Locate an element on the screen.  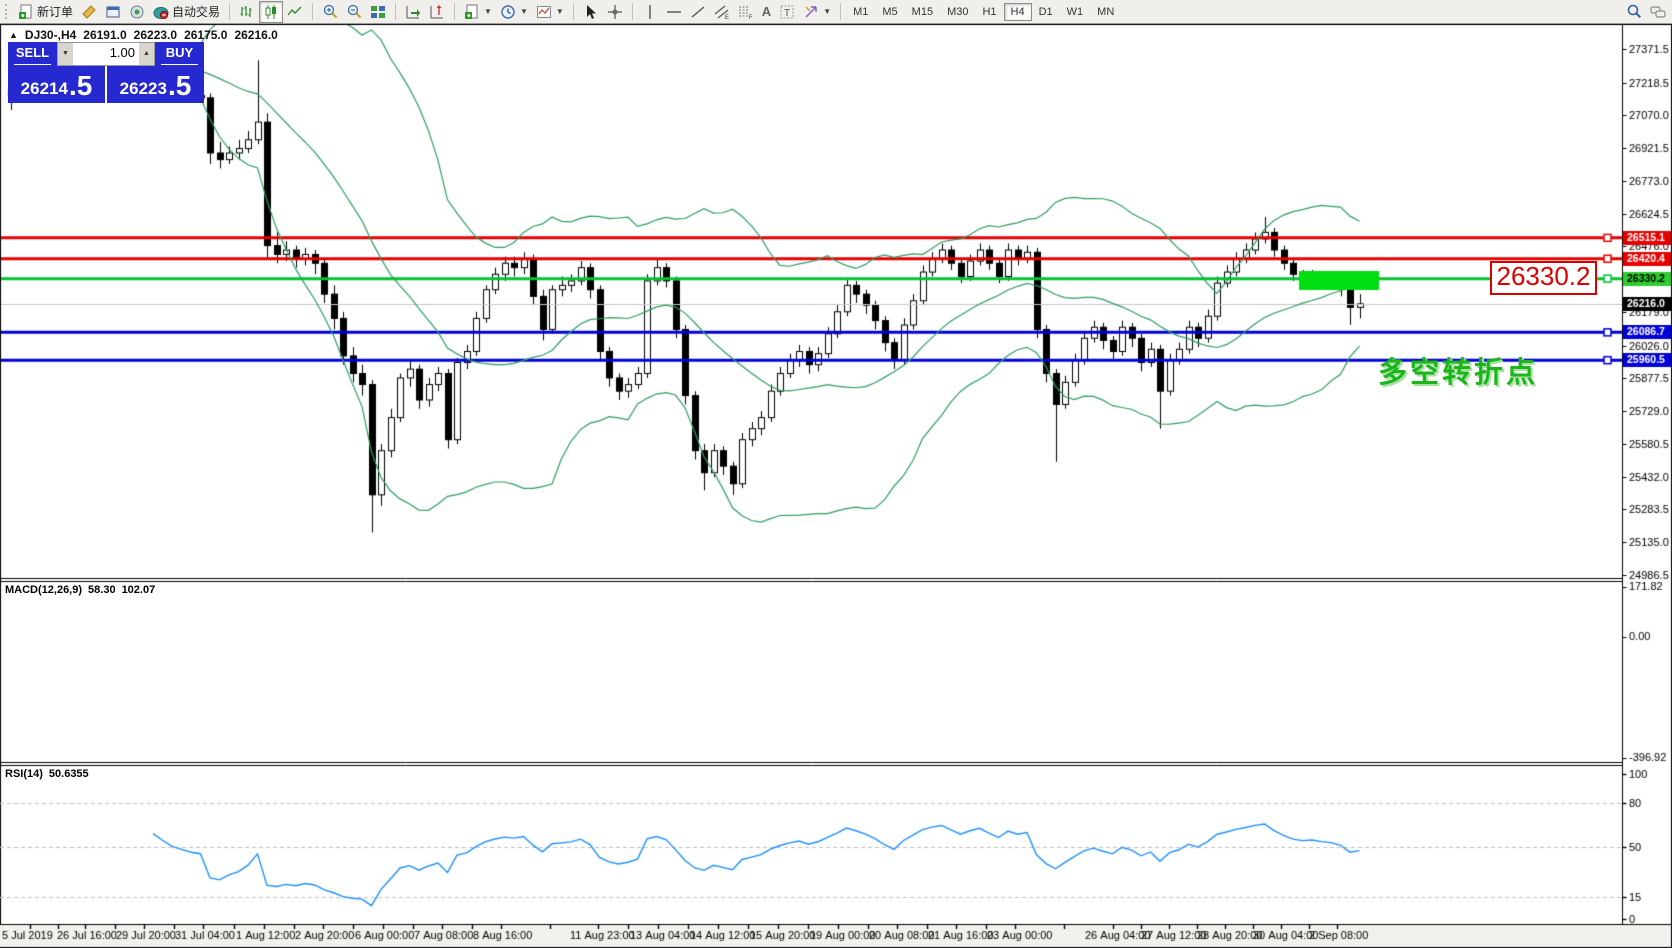
periods-button: ▼ is located at coordinates (514, 12).